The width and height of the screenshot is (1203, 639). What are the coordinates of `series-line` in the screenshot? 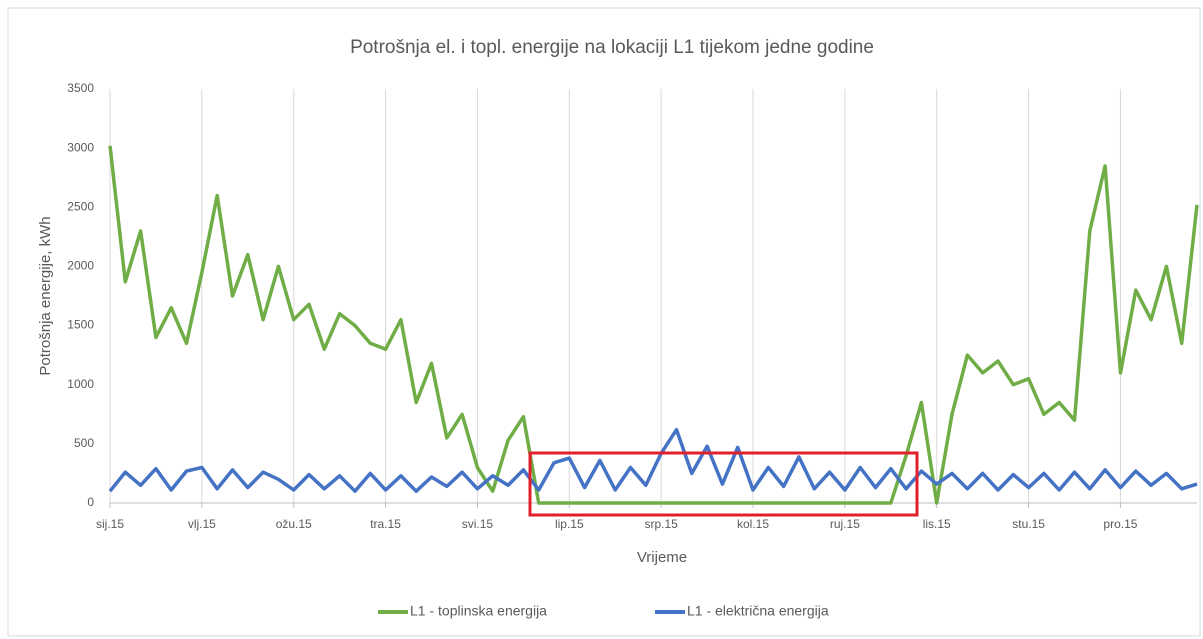 It's located at (653, 460).